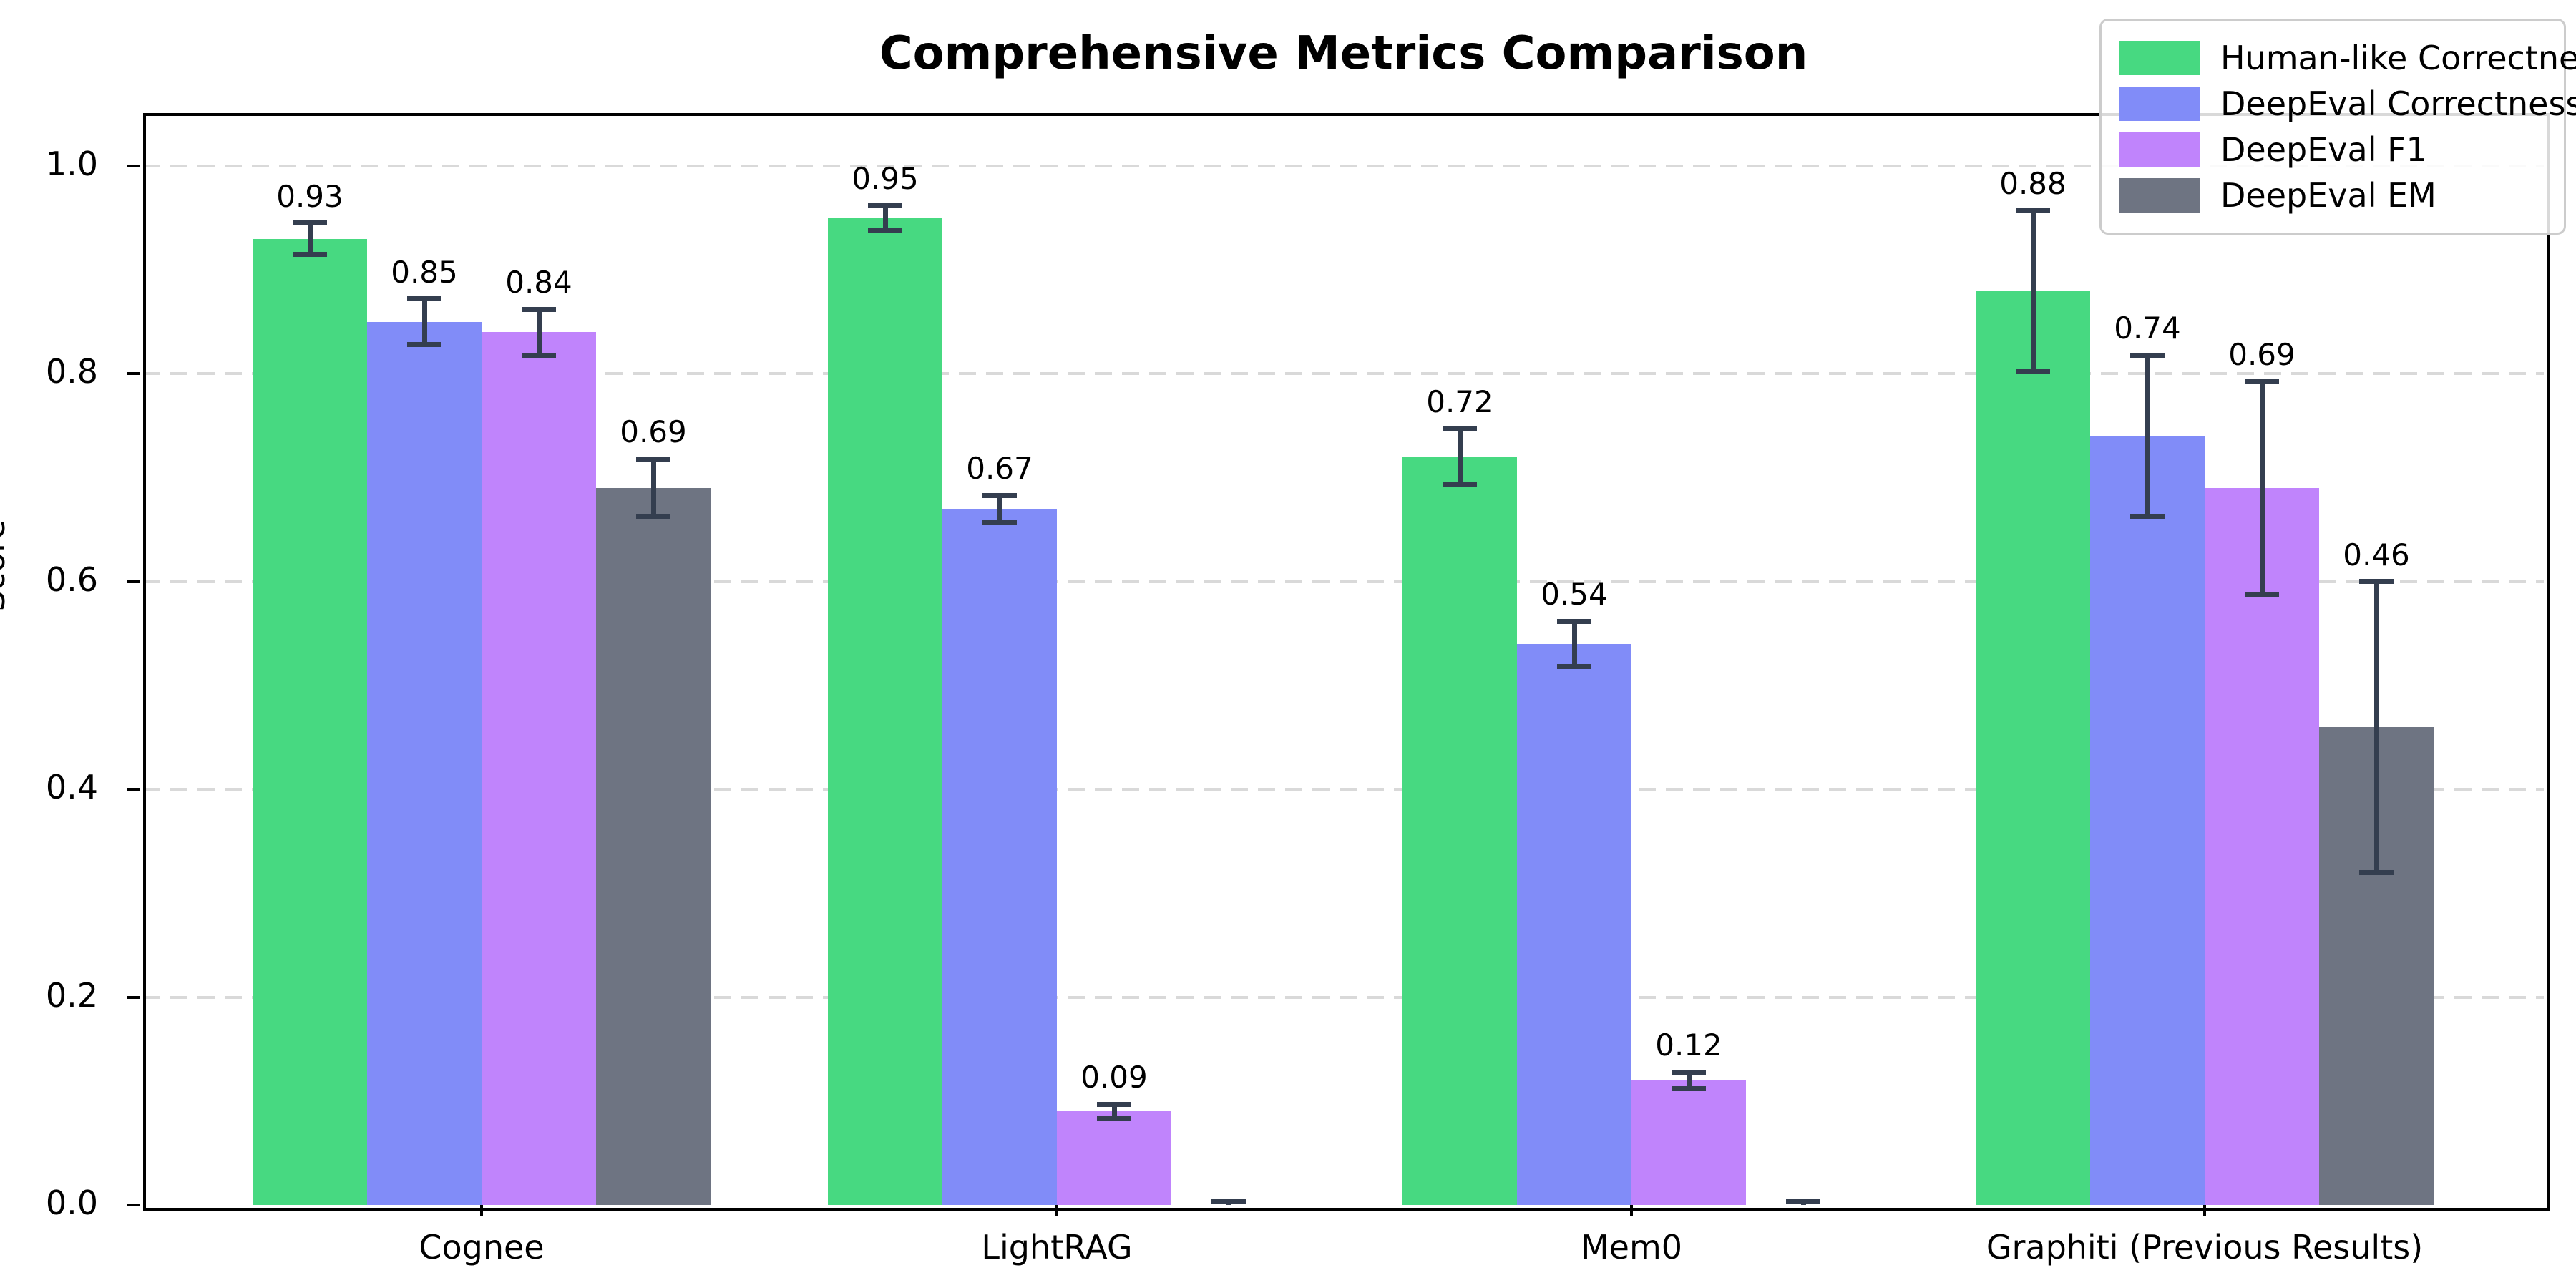  I want to click on legend-label: DeepEval EM, so click(2328, 195).